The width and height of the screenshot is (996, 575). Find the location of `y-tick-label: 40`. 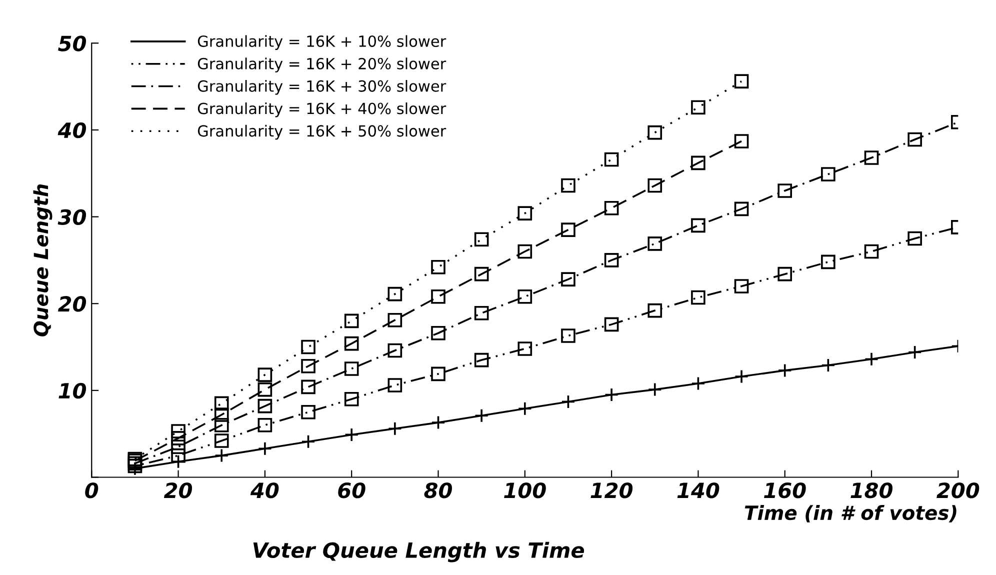

y-tick-label: 40 is located at coordinates (72, 130).